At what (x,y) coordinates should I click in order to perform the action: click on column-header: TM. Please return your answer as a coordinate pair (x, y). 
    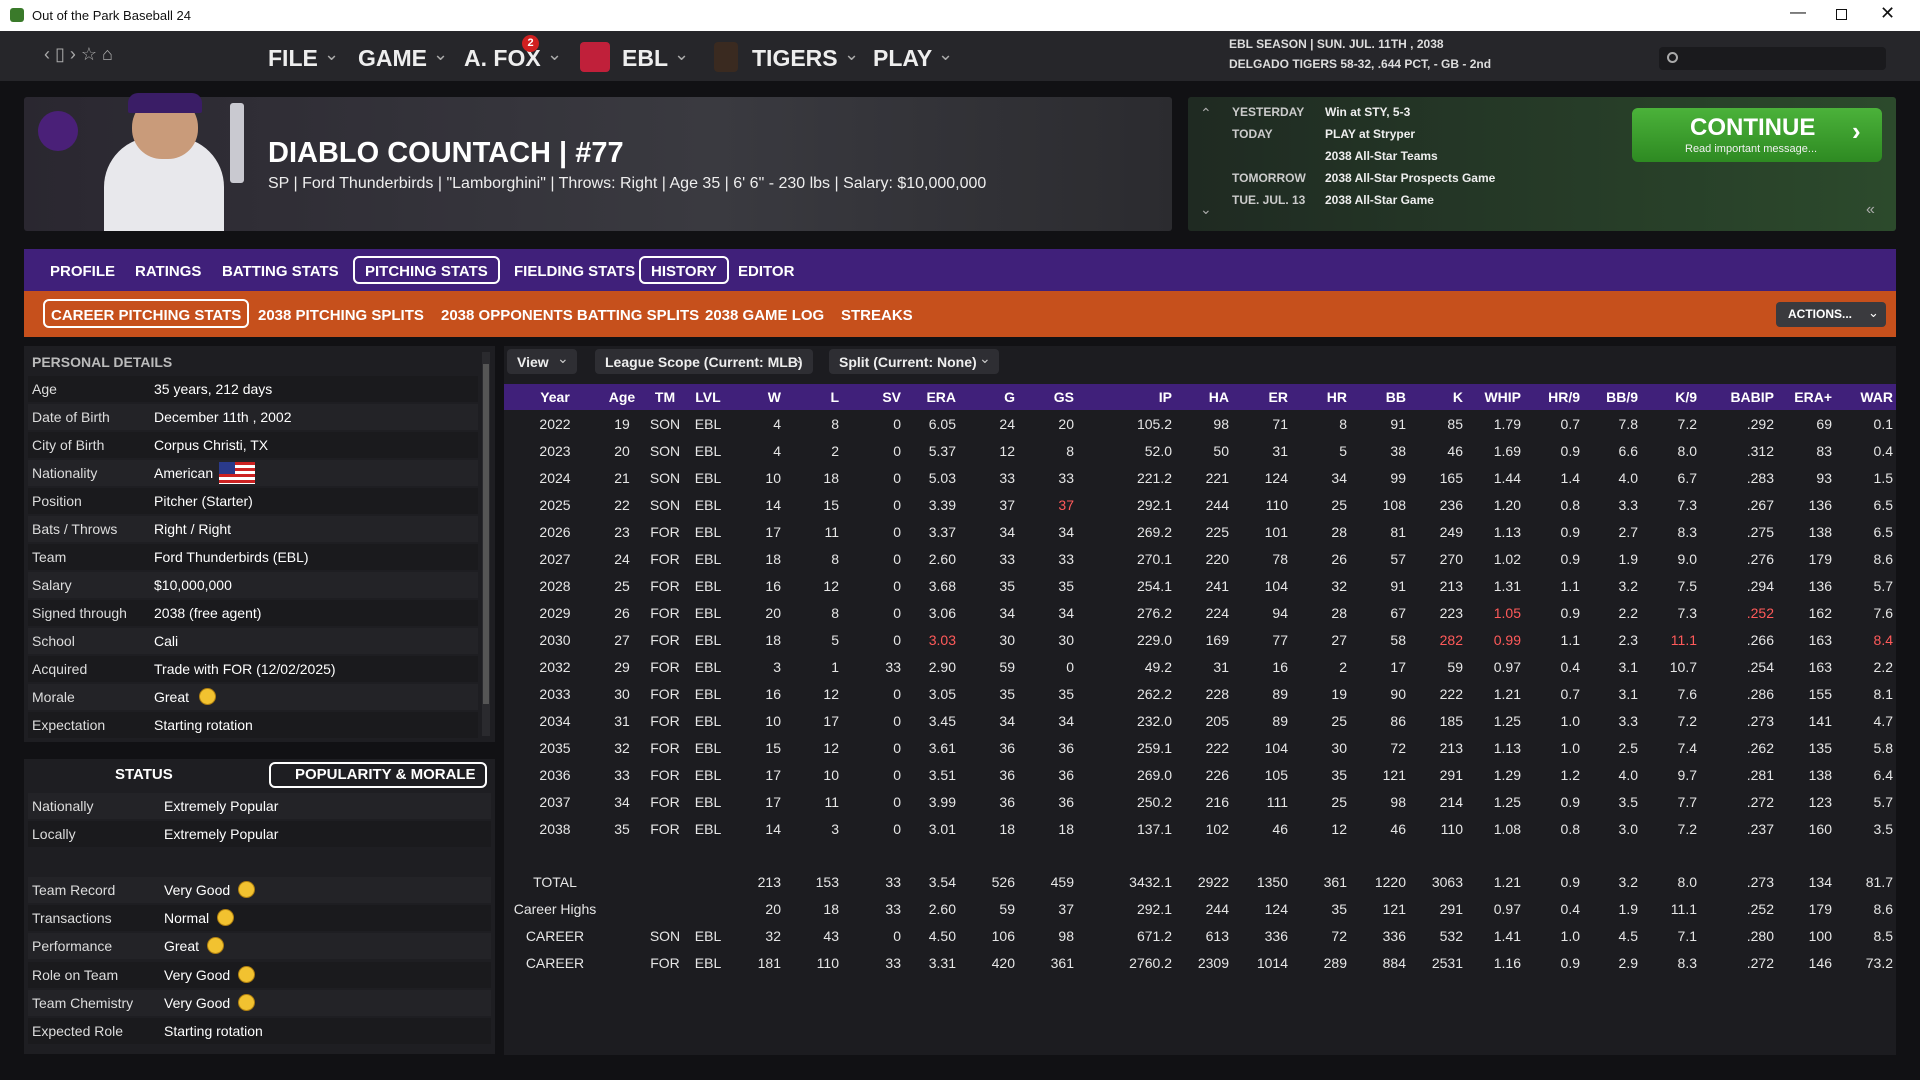
    Looking at the image, I should click on (665, 397).